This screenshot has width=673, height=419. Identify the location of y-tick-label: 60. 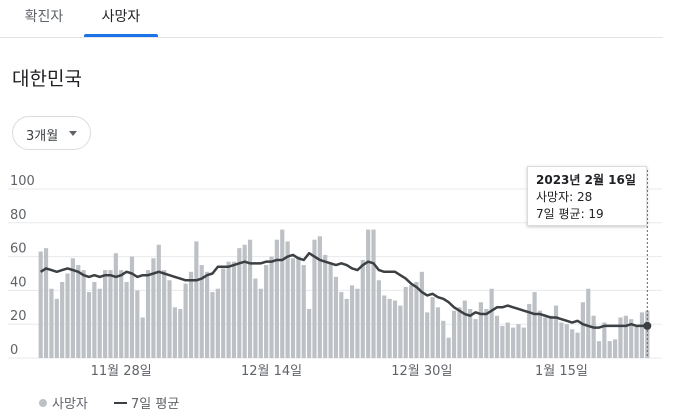
(18, 249).